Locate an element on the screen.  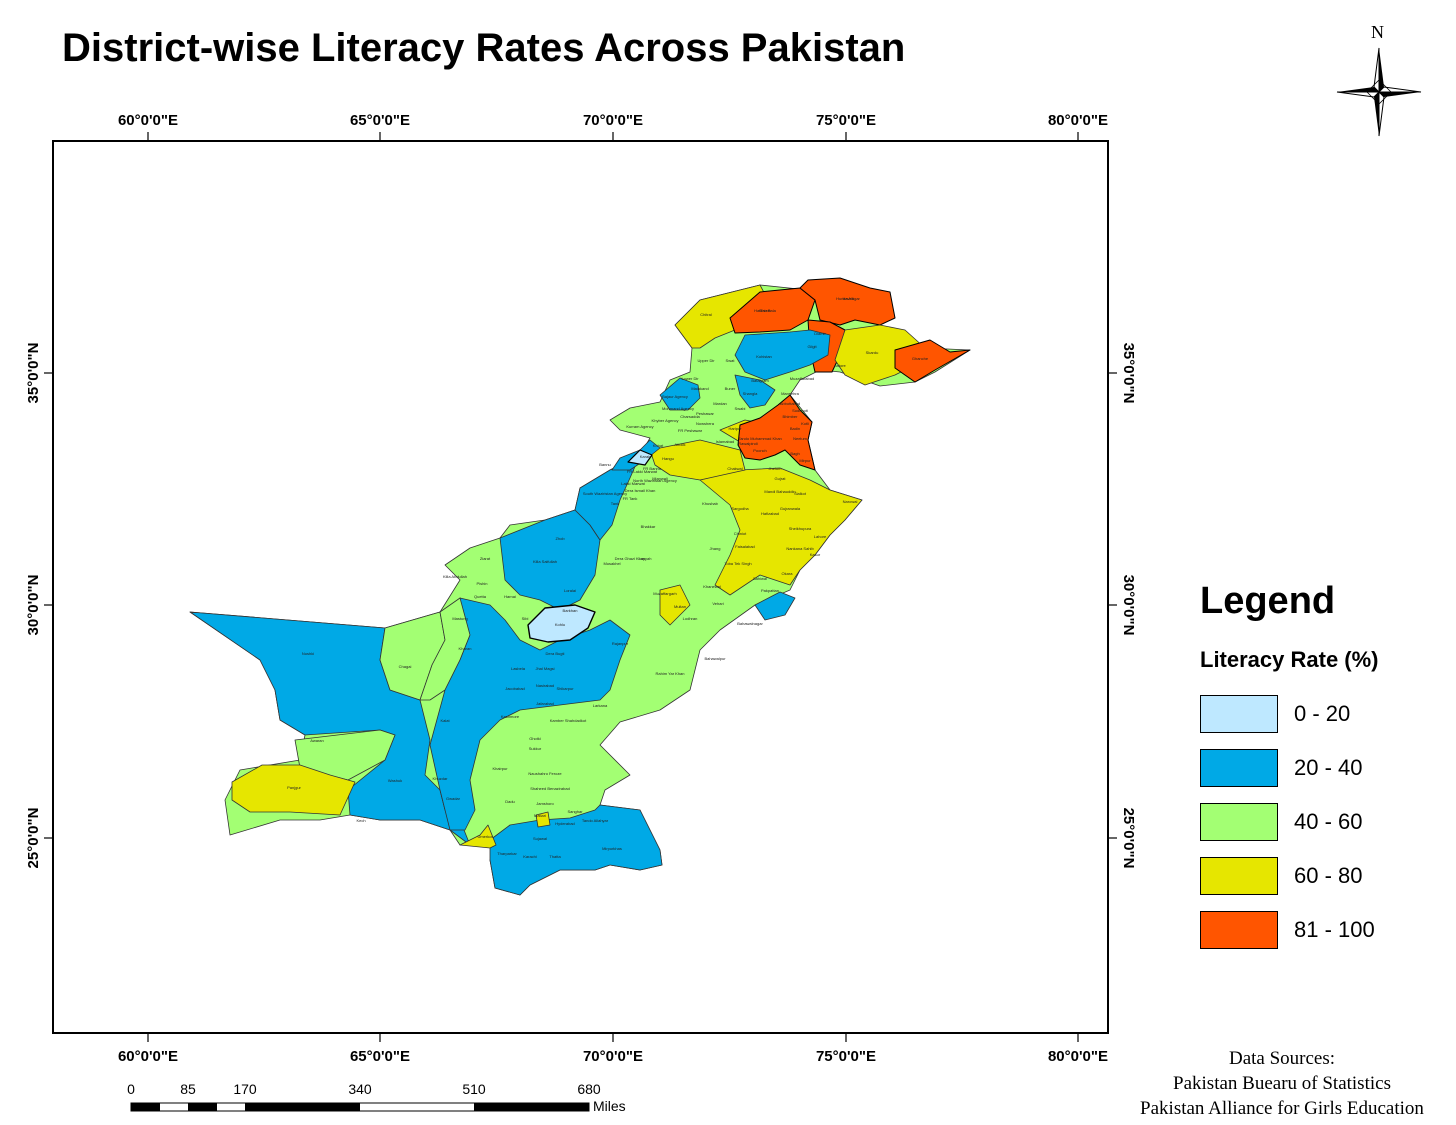
scale-tick-label: 85 is located at coordinates (188, 1089).